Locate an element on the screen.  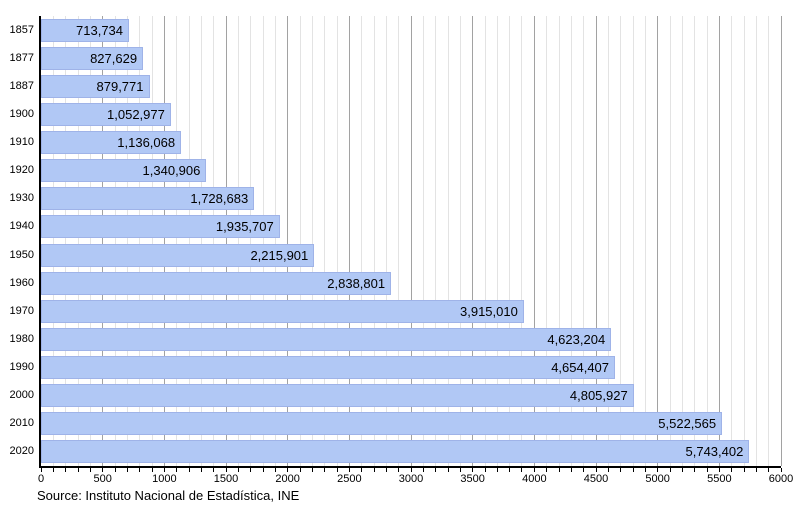
bar-2010: 5,522,565 is located at coordinates (382, 424).